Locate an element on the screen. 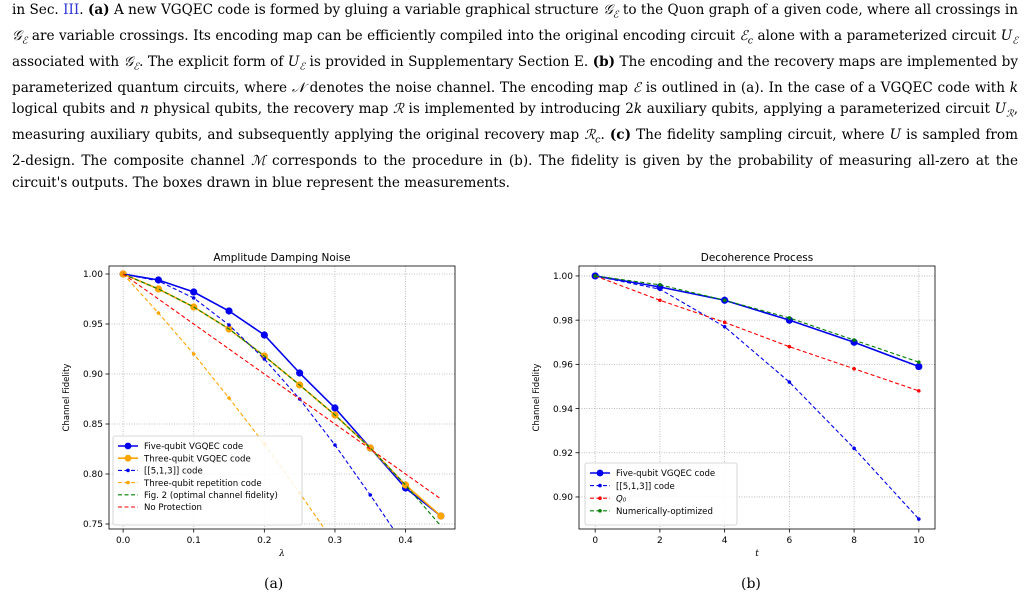  subfigure-label-a: (a) is located at coordinates (274, 584).